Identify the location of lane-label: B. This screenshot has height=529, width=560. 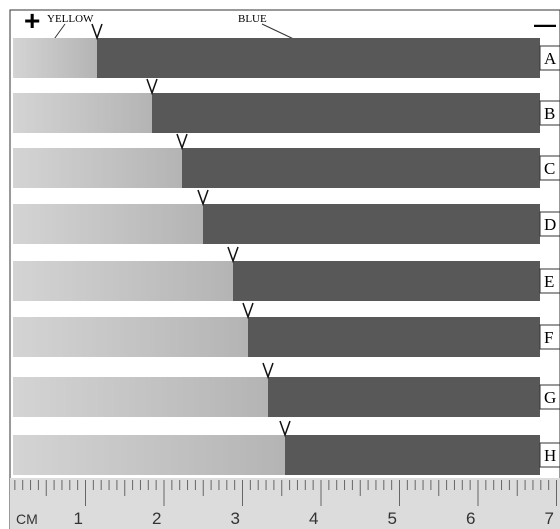
(549, 113).